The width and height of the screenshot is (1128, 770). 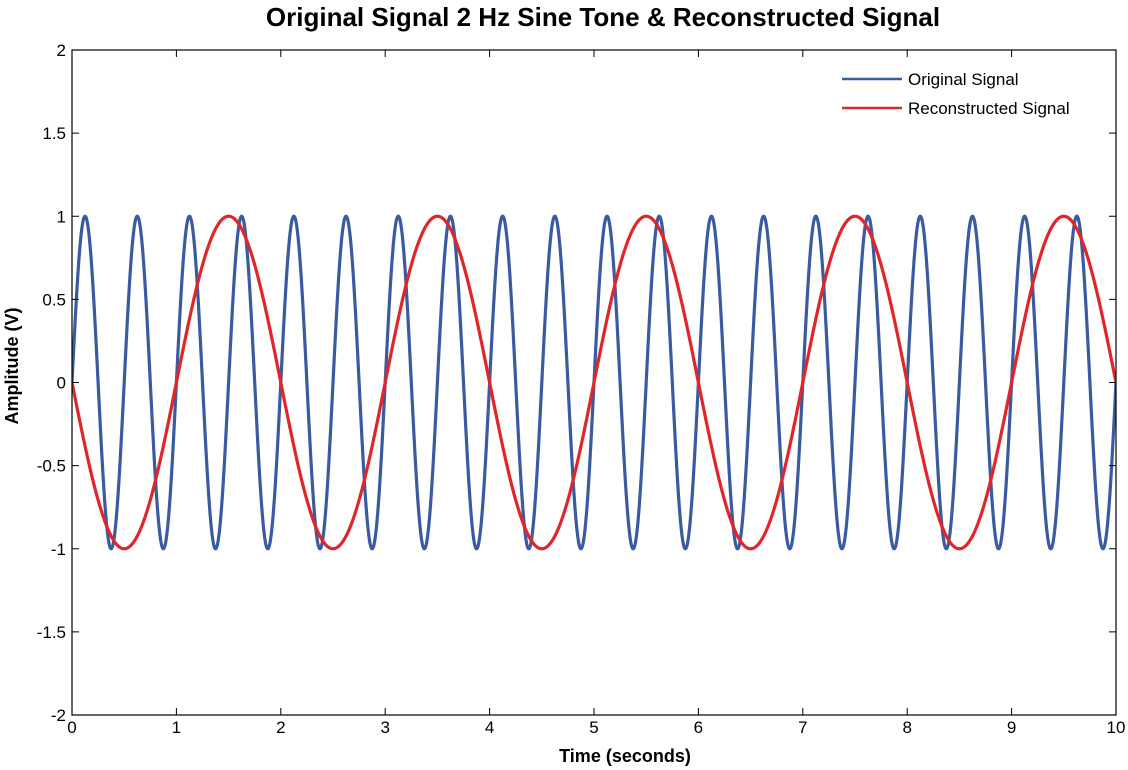 What do you see at coordinates (12, 366) in the screenshot?
I see `y-axis-label: Amplitude (V)` at bounding box center [12, 366].